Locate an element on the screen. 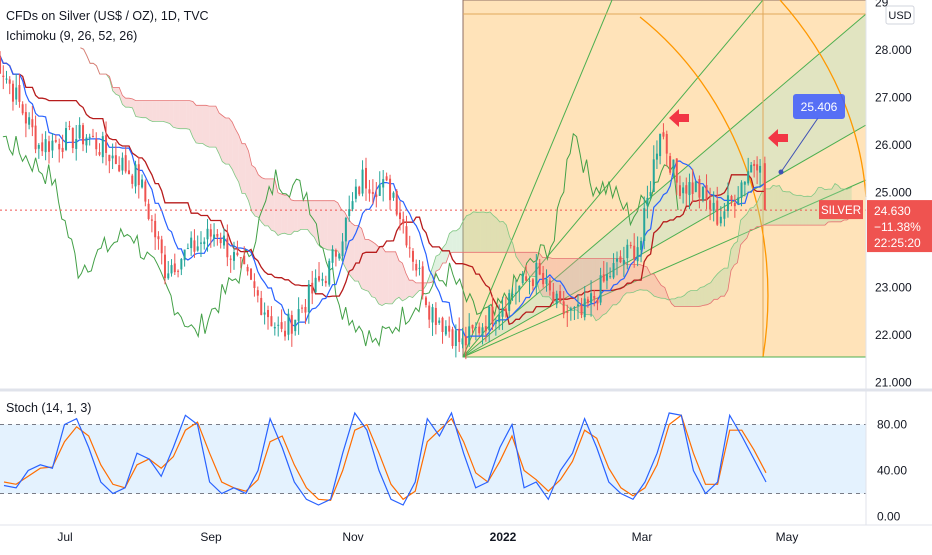 The height and width of the screenshot is (555, 932). last-price-change: −11.38% is located at coordinates (897, 227).